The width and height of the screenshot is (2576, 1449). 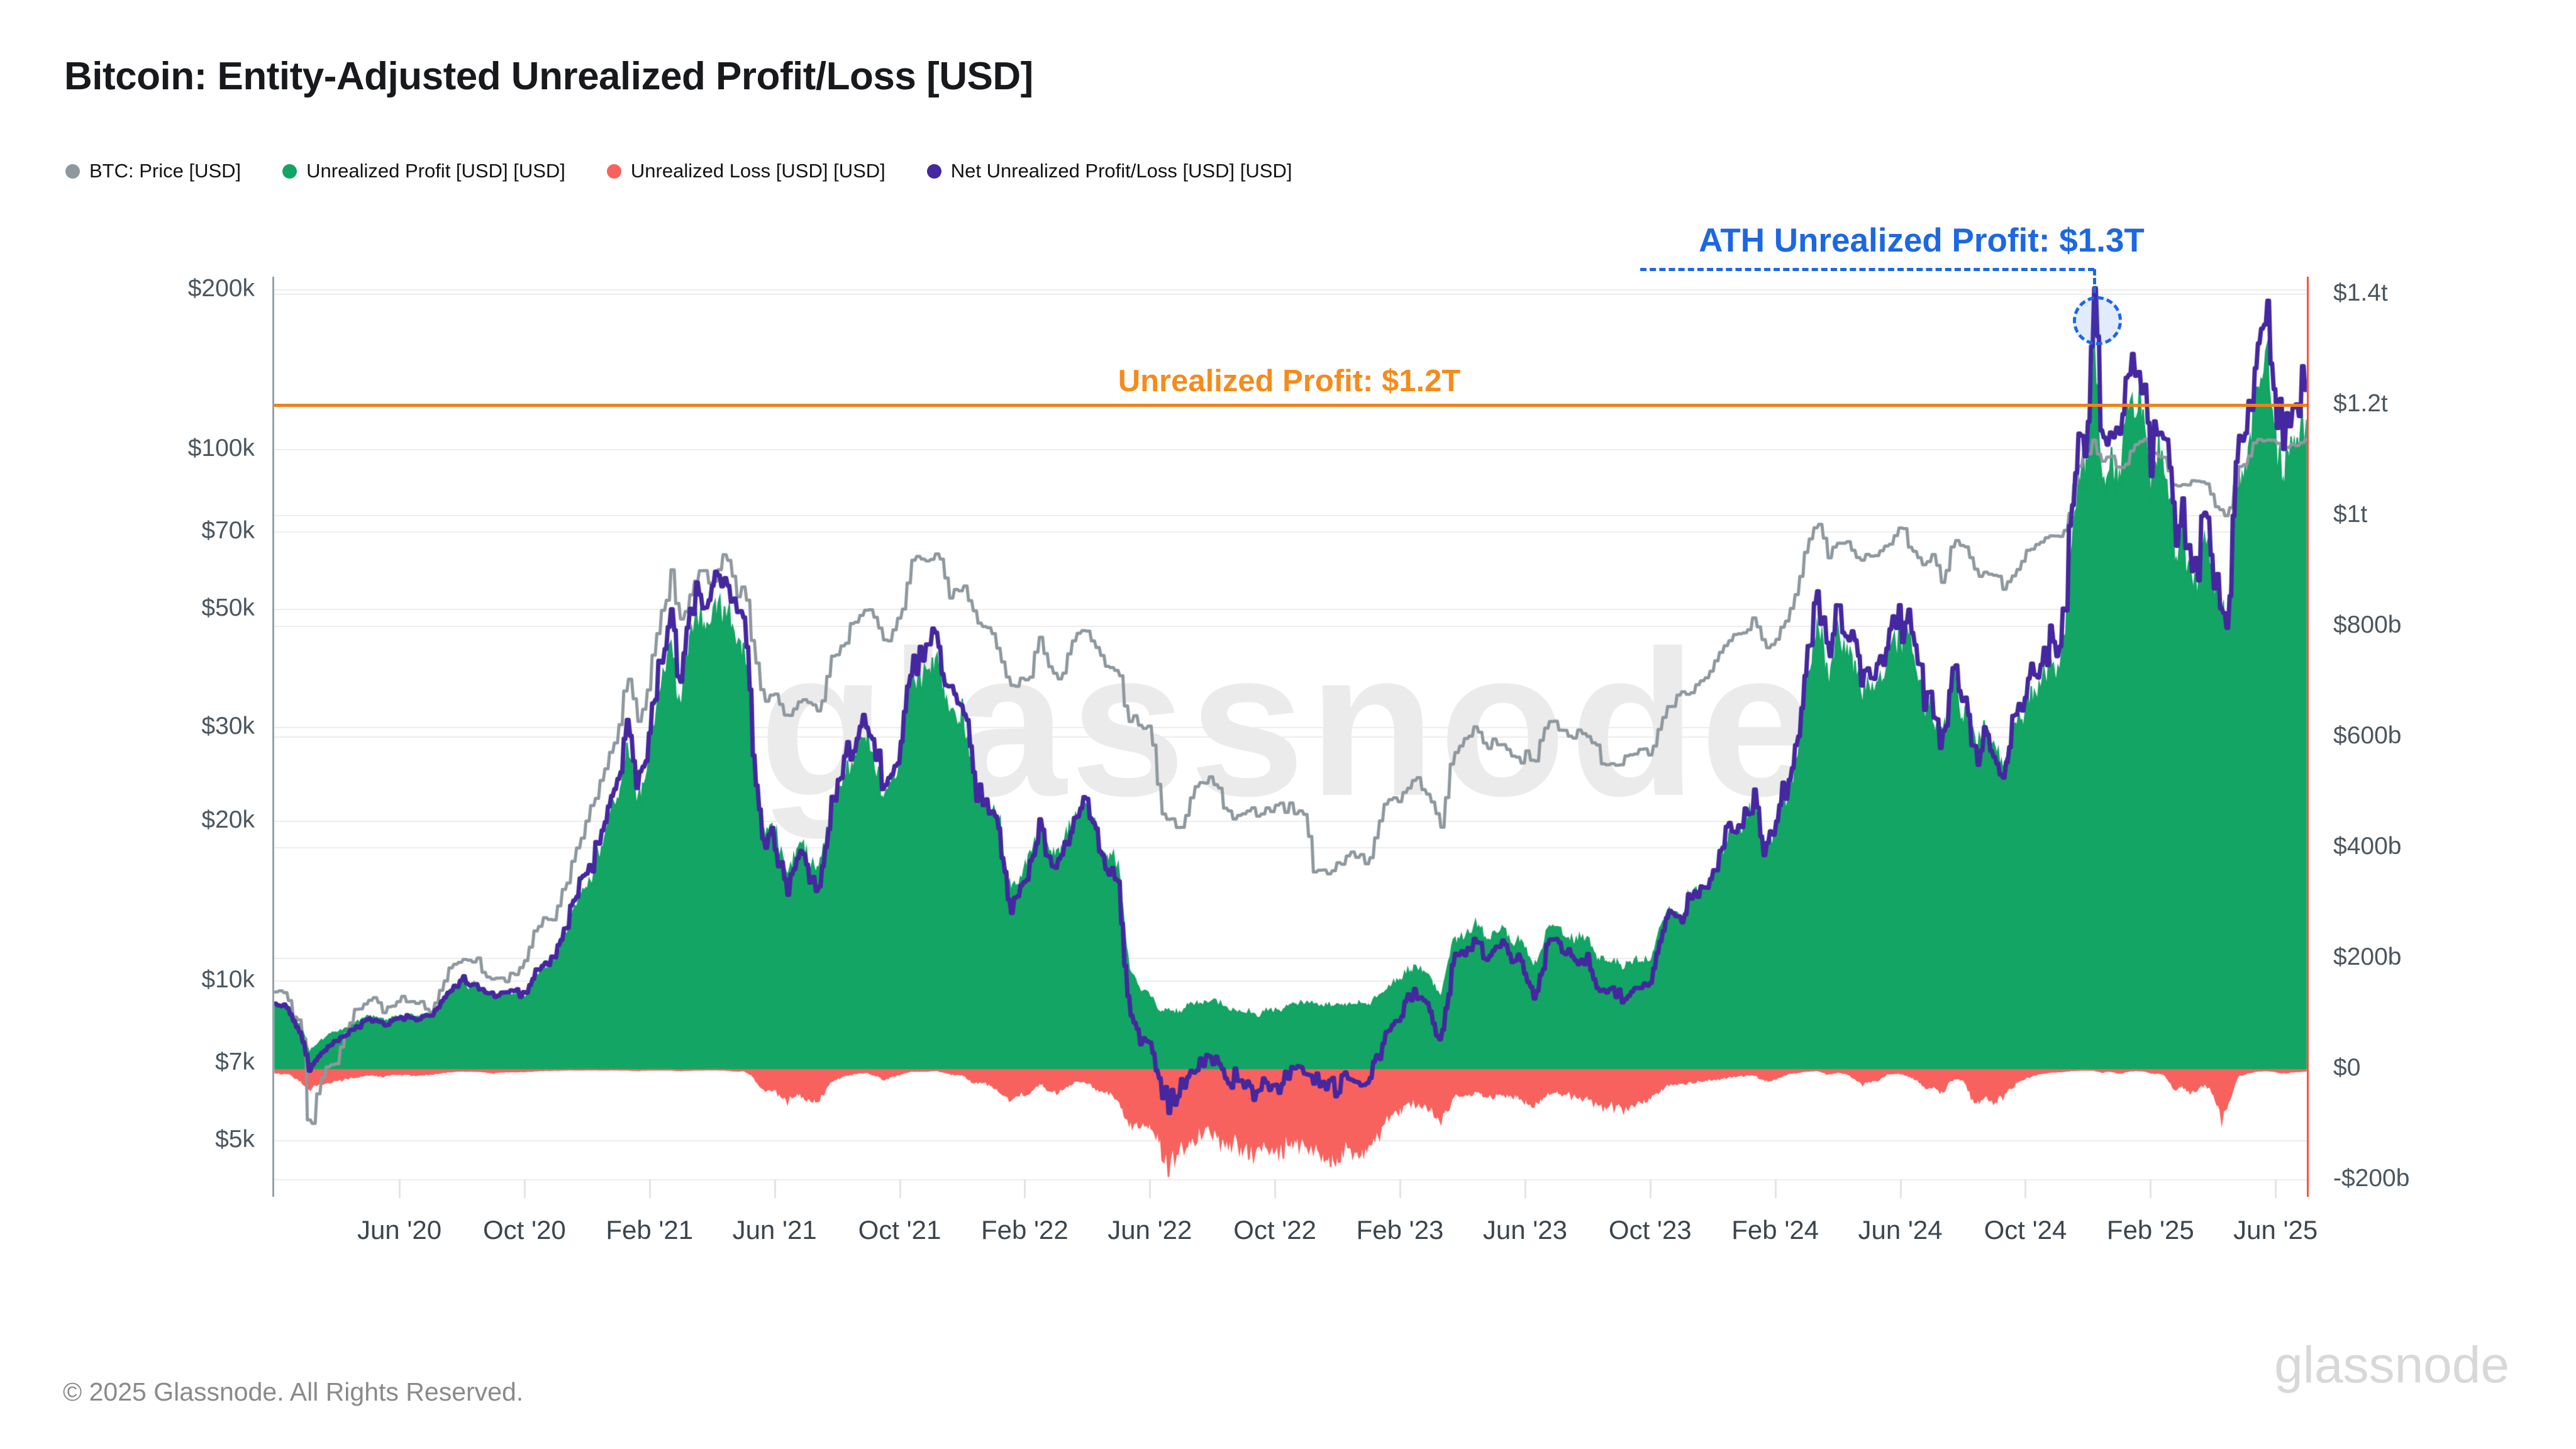 What do you see at coordinates (2094, 281) in the screenshot?
I see `ath-annotation-connector` at bounding box center [2094, 281].